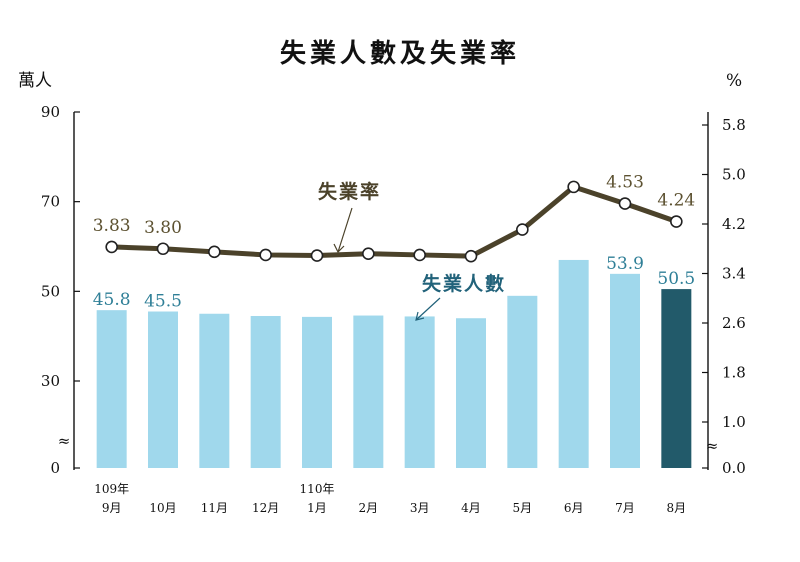 The height and width of the screenshot is (562, 800). What do you see at coordinates (112, 508) in the screenshot?
I see `x-tick-label: 9月` at bounding box center [112, 508].